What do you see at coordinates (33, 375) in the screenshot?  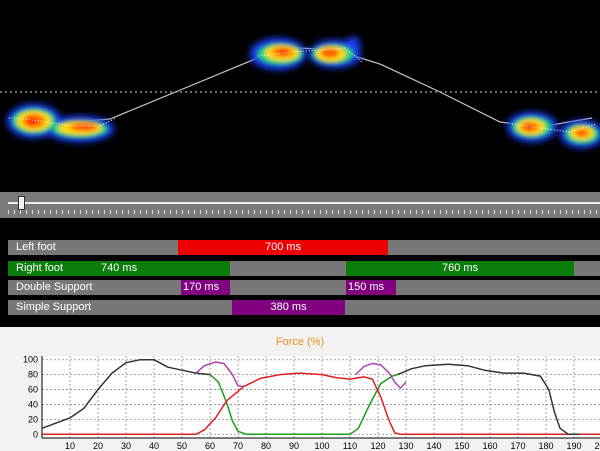 I see `y-tick-label: 80` at bounding box center [33, 375].